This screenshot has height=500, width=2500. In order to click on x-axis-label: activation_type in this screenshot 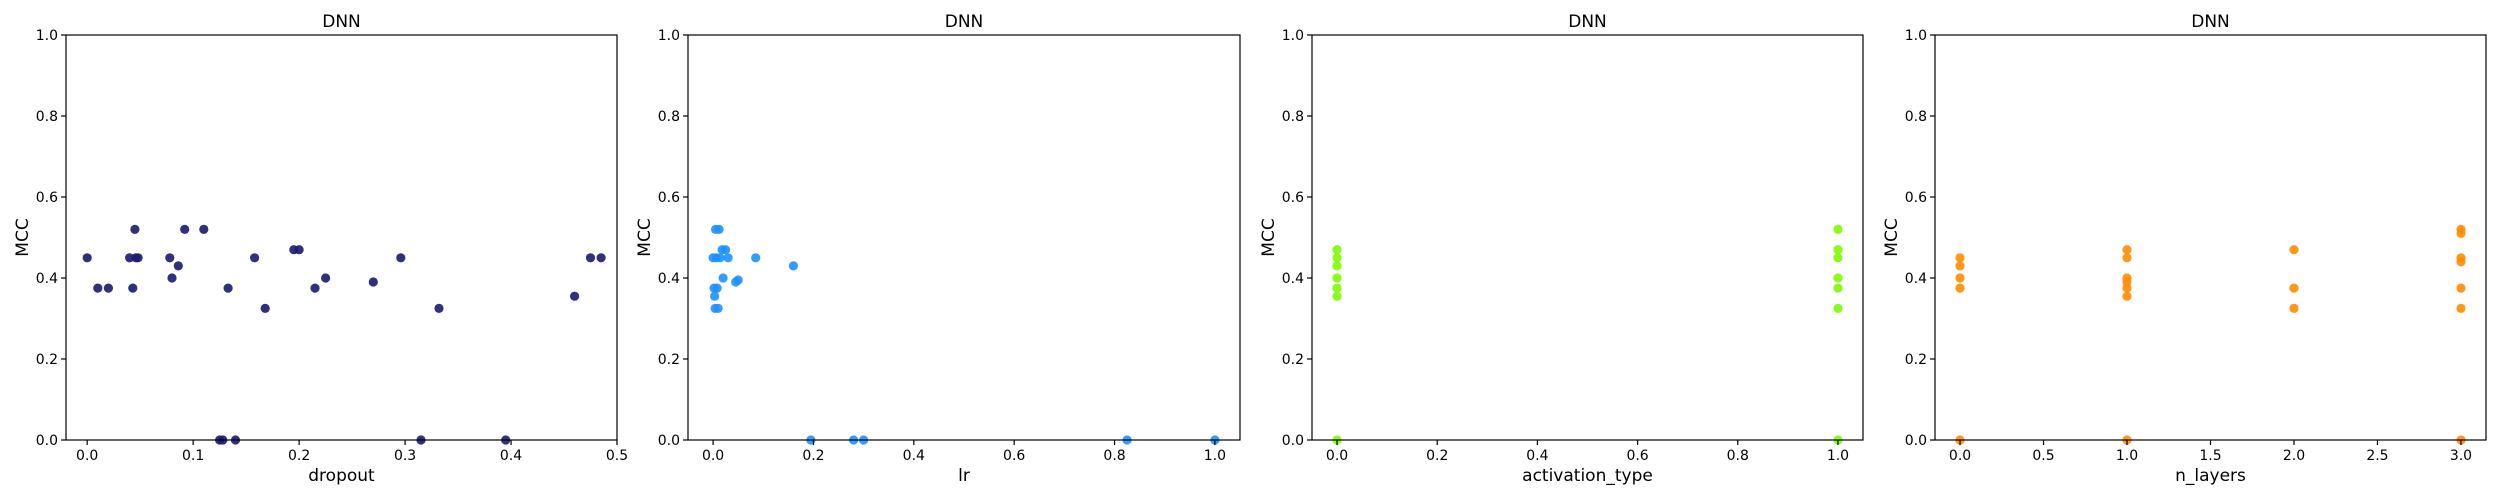, I will do `click(1587, 476)`.